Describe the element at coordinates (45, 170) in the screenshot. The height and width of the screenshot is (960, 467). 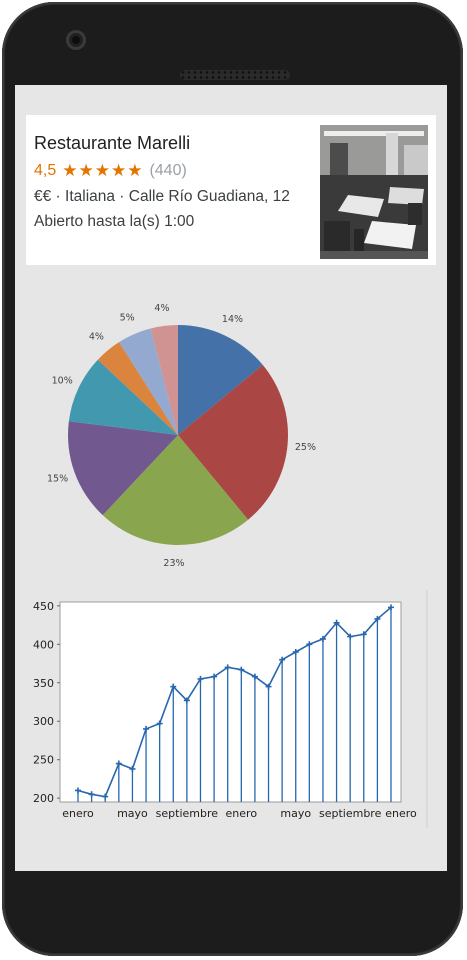
I see `rating-value: 4,5` at that location.